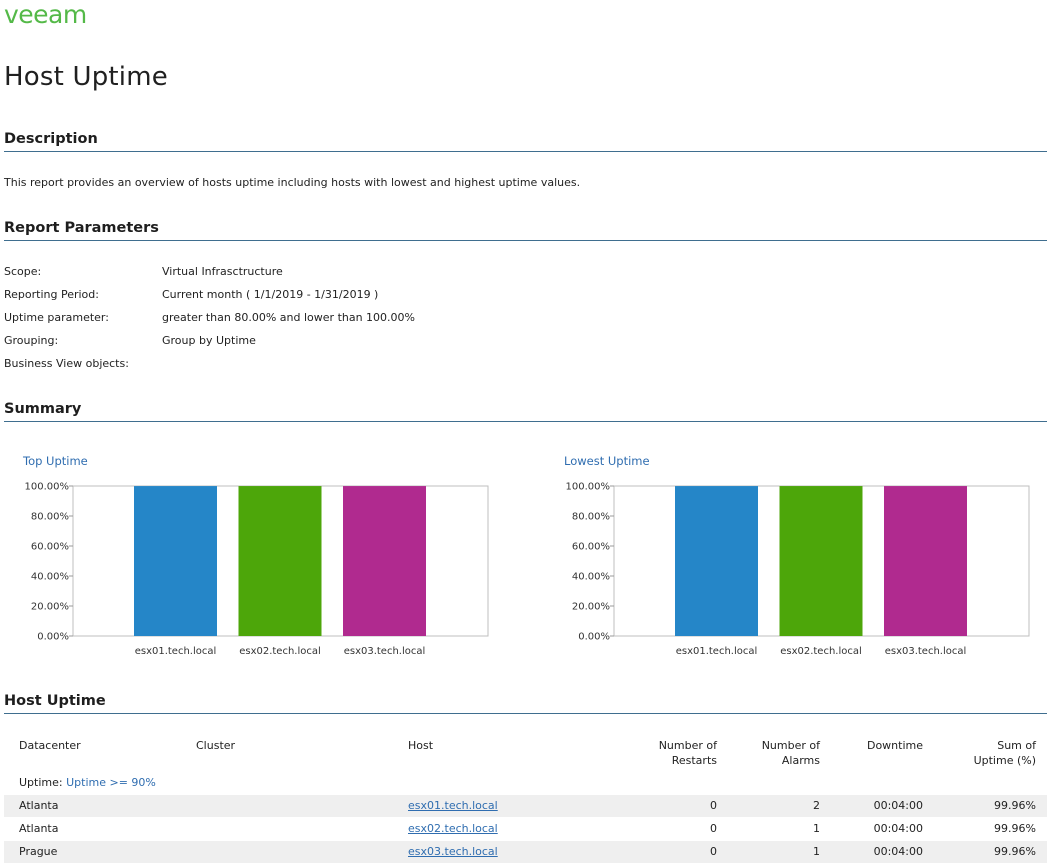 This screenshot has height=867, width=1053. I want to click on param-value-reporting-period: Current month ( 1/1/2019 - 1/31/2019 ), so click(270, 294).